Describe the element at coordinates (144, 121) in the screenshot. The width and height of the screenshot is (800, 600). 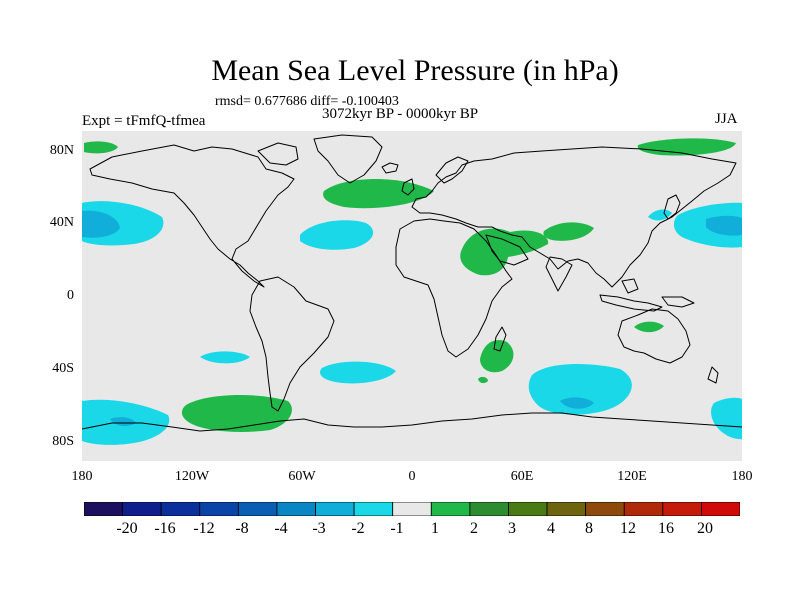
I see `experiment-label: Expt = tFmfQ-tfmea` at that location.